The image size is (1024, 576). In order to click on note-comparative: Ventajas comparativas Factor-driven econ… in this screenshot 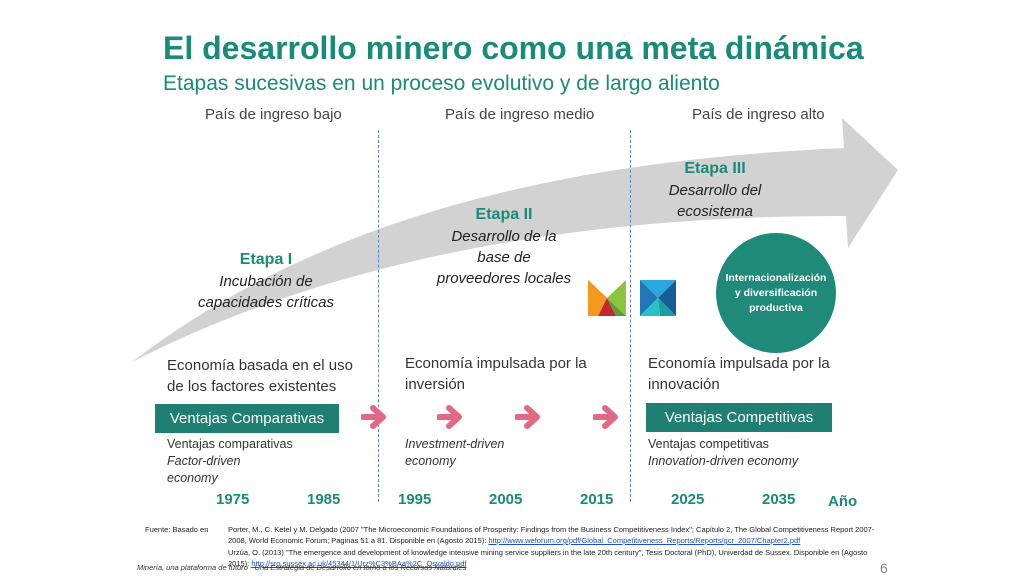, I will do `click(230, 461)`.